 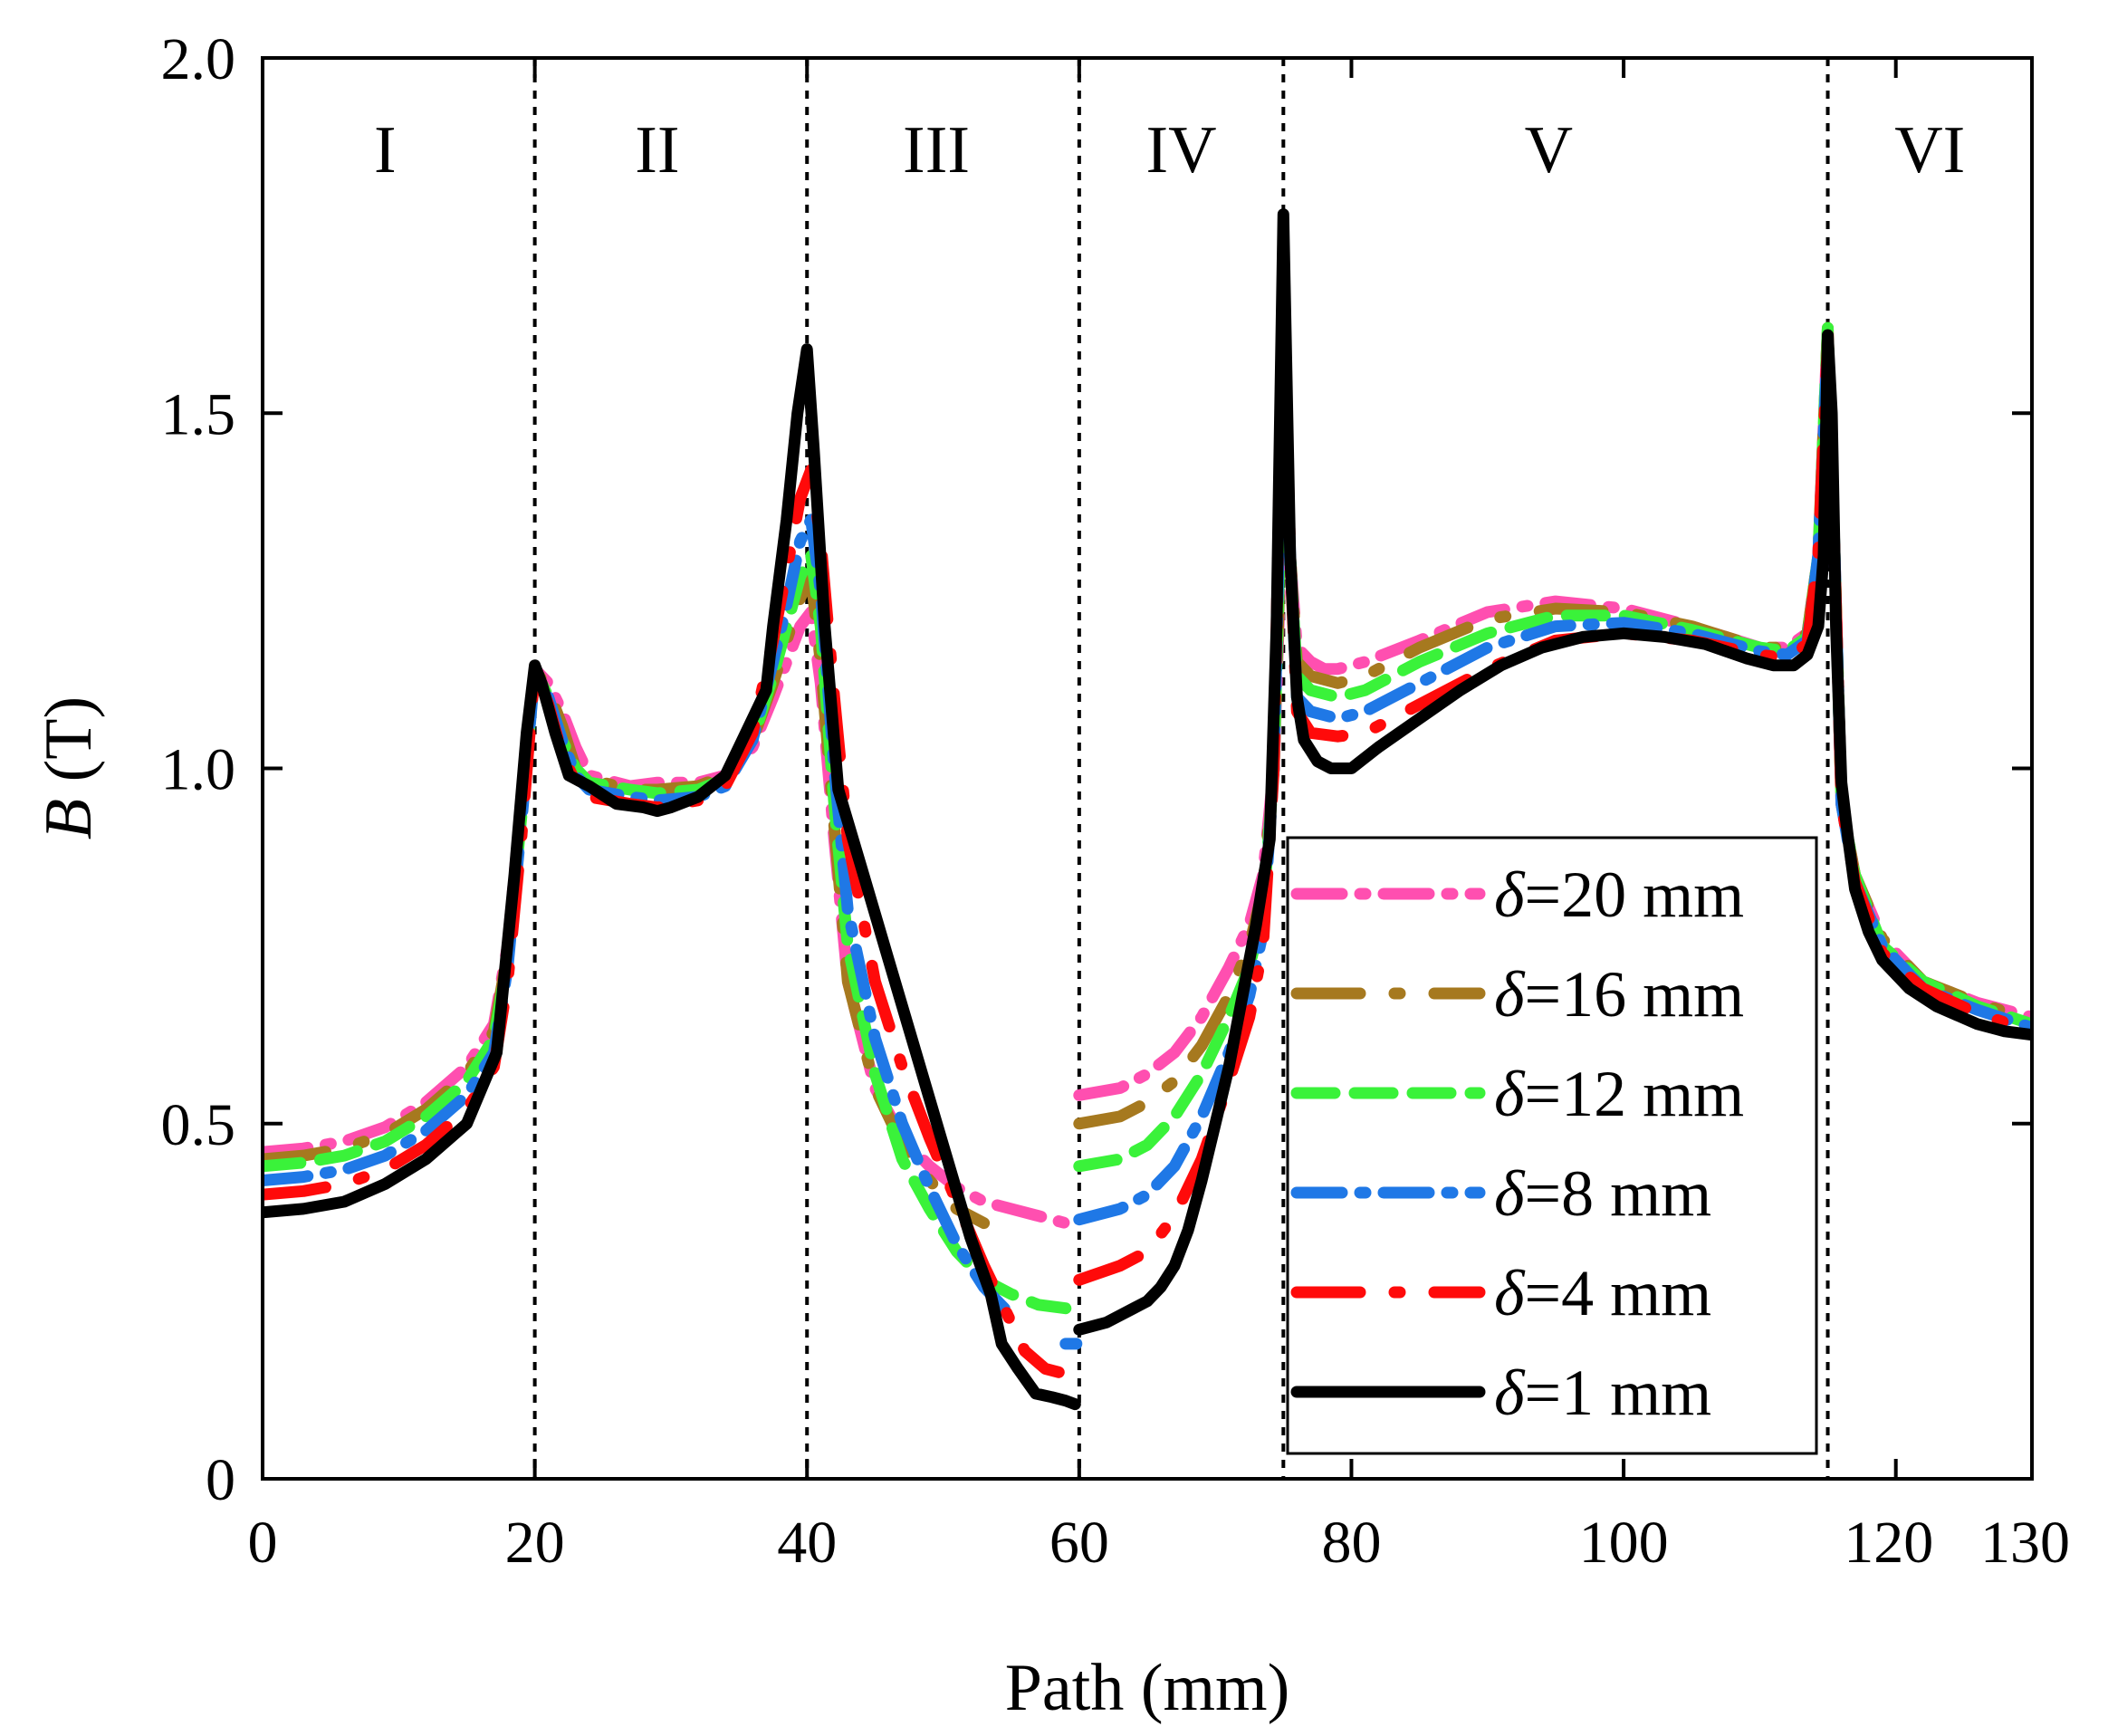 What do you see at coordinates (198, 1125) in the screenshot?
I see `y-tick-label: 0.5` at bounding box center [198, 1125].